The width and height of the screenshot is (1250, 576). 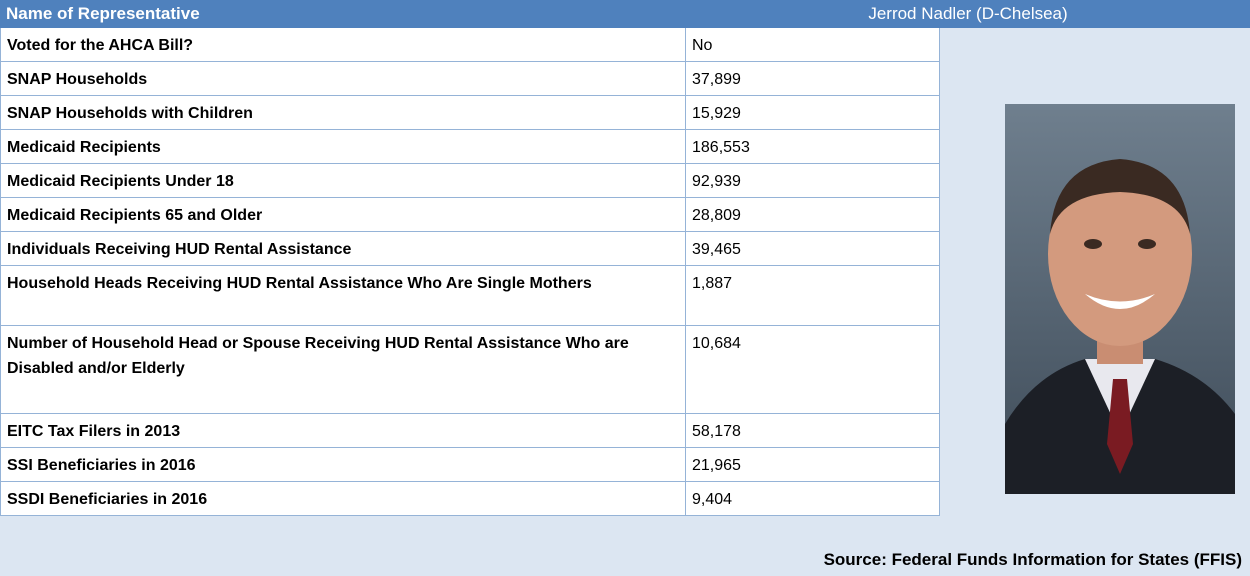 I want to click on row-value: 37,899, so click(x=813, y=79).